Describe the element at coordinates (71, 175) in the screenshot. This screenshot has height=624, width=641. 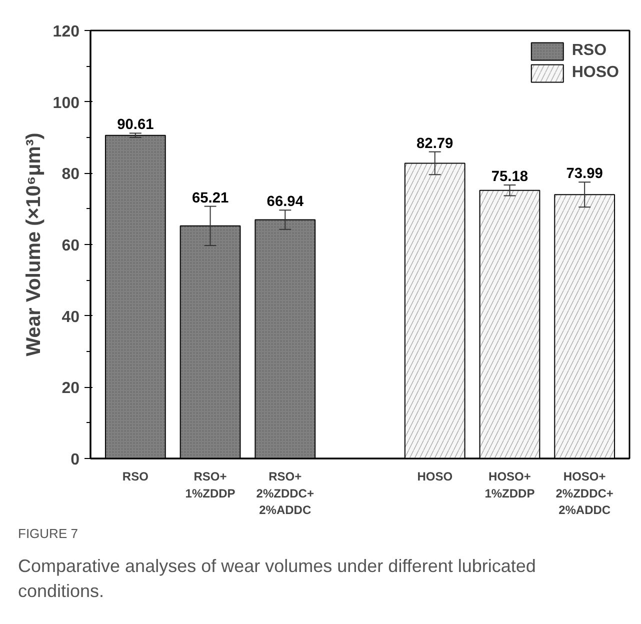
I see `y-tick-label: 80` at that location.